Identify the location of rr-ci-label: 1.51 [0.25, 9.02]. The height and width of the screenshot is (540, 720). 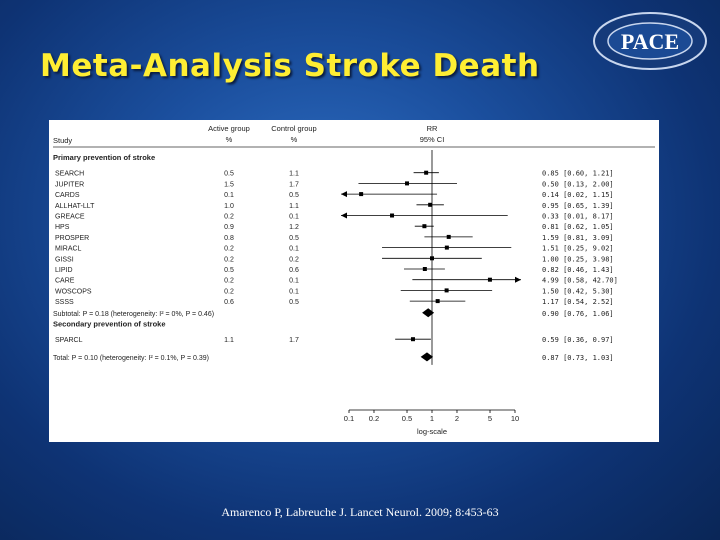
(578, 249).